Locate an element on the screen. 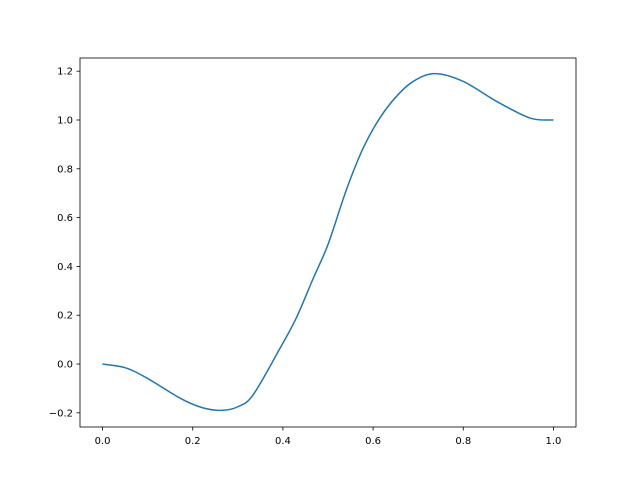 The image size is (640, 484). x-axis: 0.0 0.2 0.4 0.6 0.8 1.0 is located at coordinates (328, 437).